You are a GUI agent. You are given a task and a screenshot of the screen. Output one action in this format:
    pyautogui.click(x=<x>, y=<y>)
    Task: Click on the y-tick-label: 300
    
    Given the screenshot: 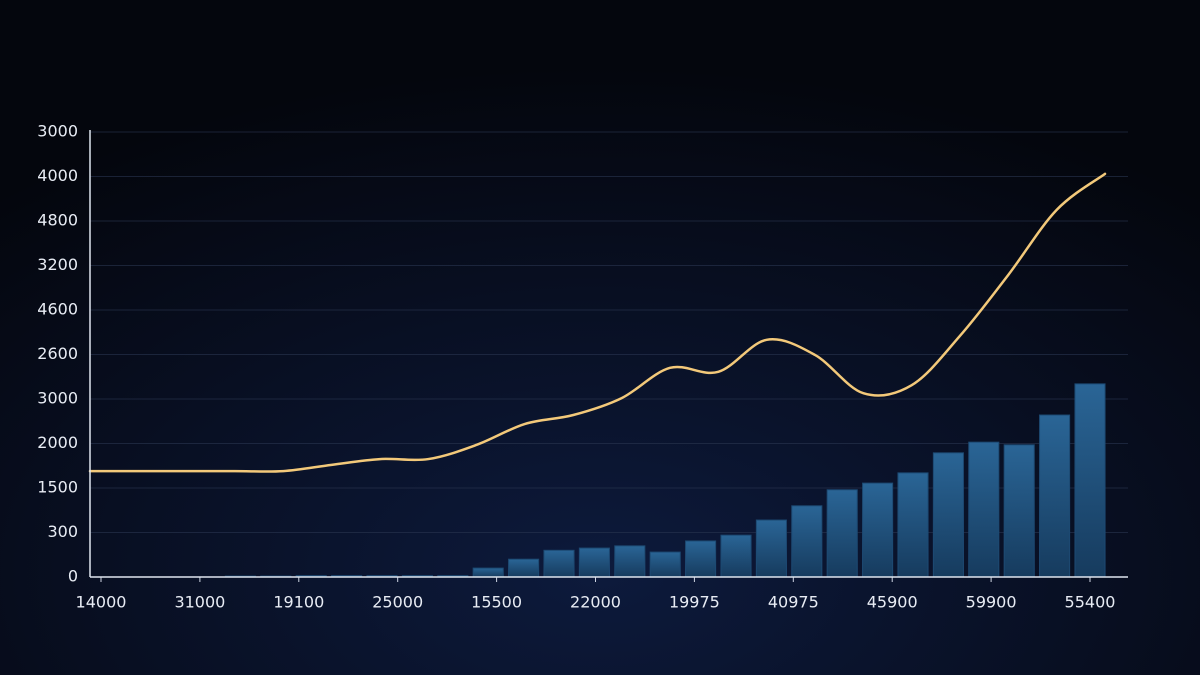 What is the action you would take?
    pyautogui.click(x=62, y=531)
    